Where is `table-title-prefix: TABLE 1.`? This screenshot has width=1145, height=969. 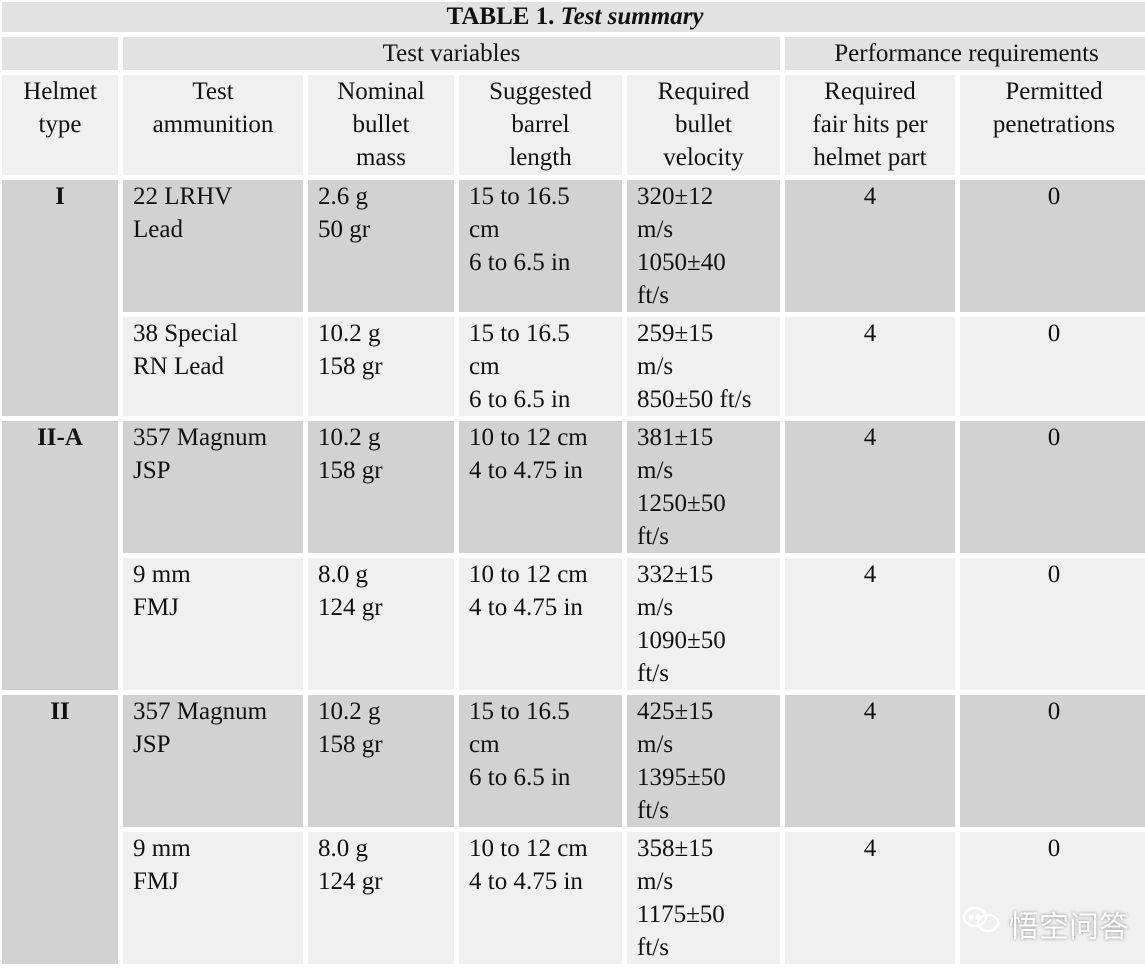 table-title-prefix: TABLE 1. is located at coordinates (500, 16).